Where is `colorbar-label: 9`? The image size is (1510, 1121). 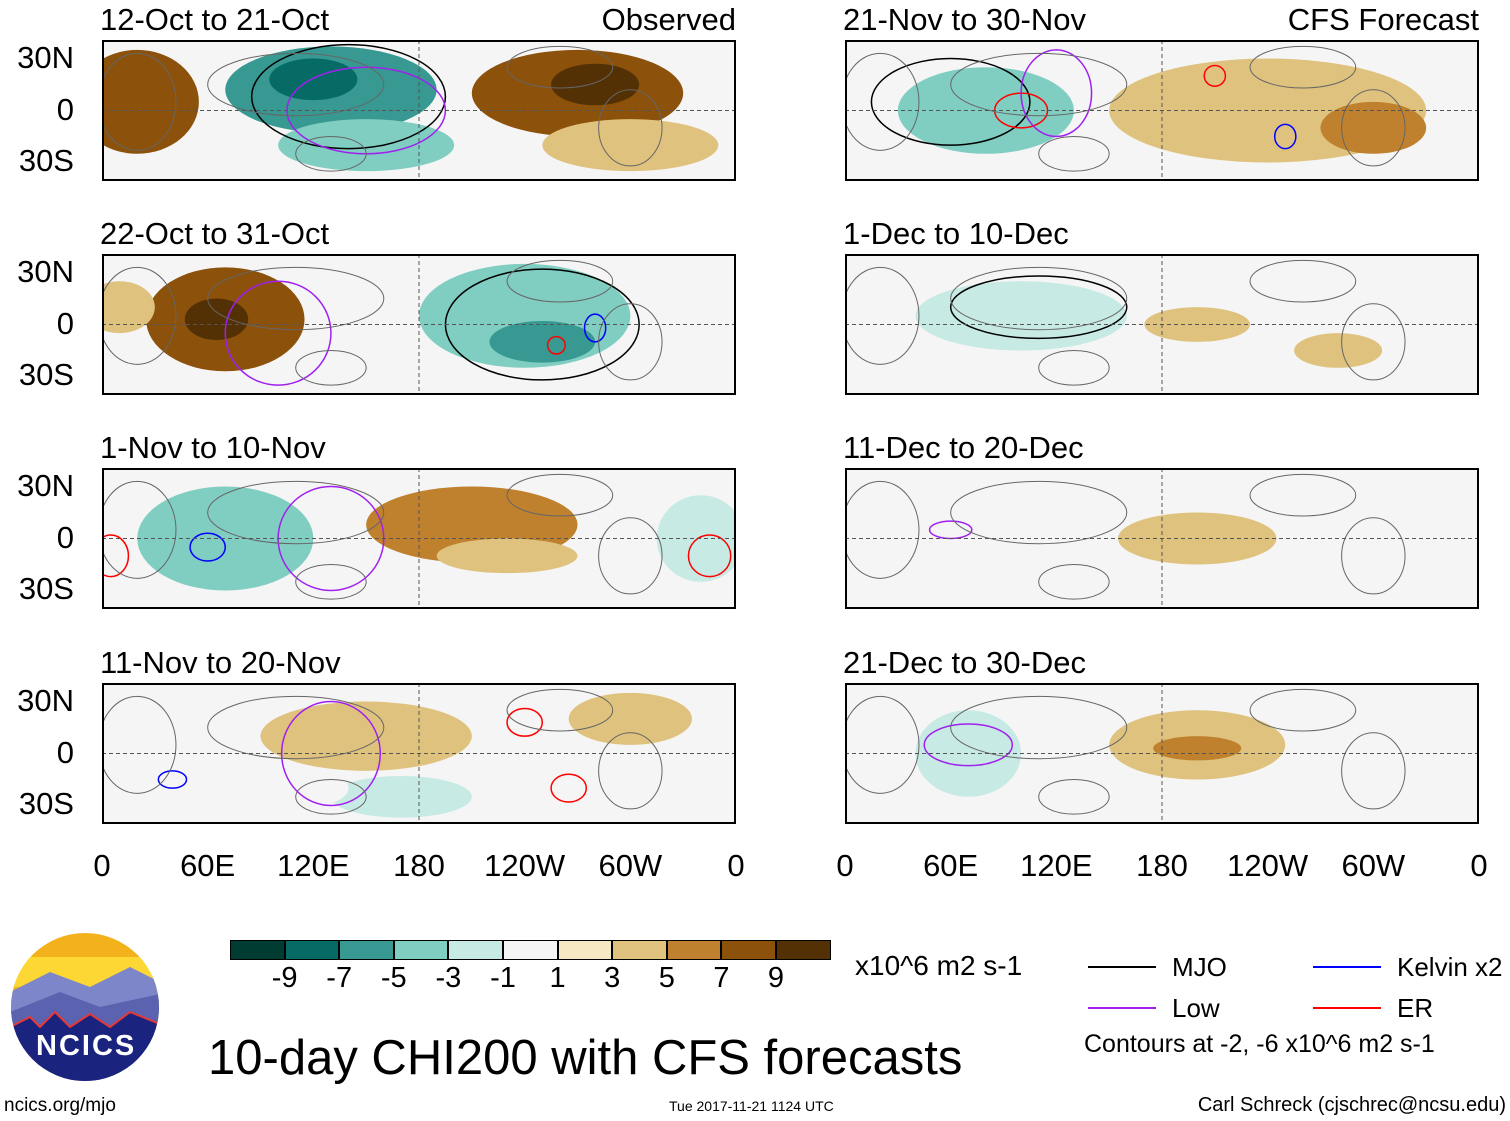
colorbar-label: 9 is located at coordinates (776, 978).